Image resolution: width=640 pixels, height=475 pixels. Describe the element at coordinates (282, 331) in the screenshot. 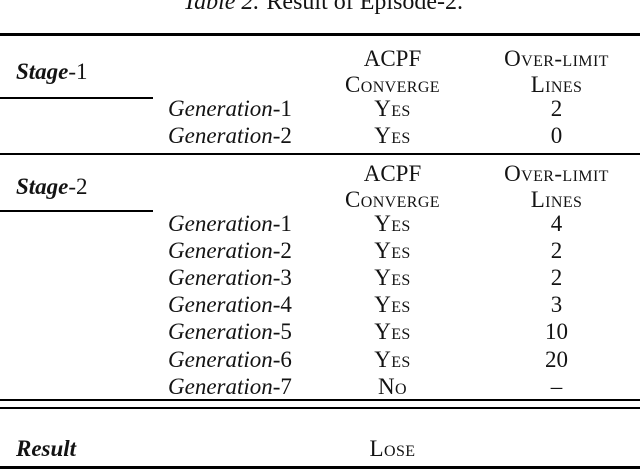

I see `generation-number: -5` at that location.